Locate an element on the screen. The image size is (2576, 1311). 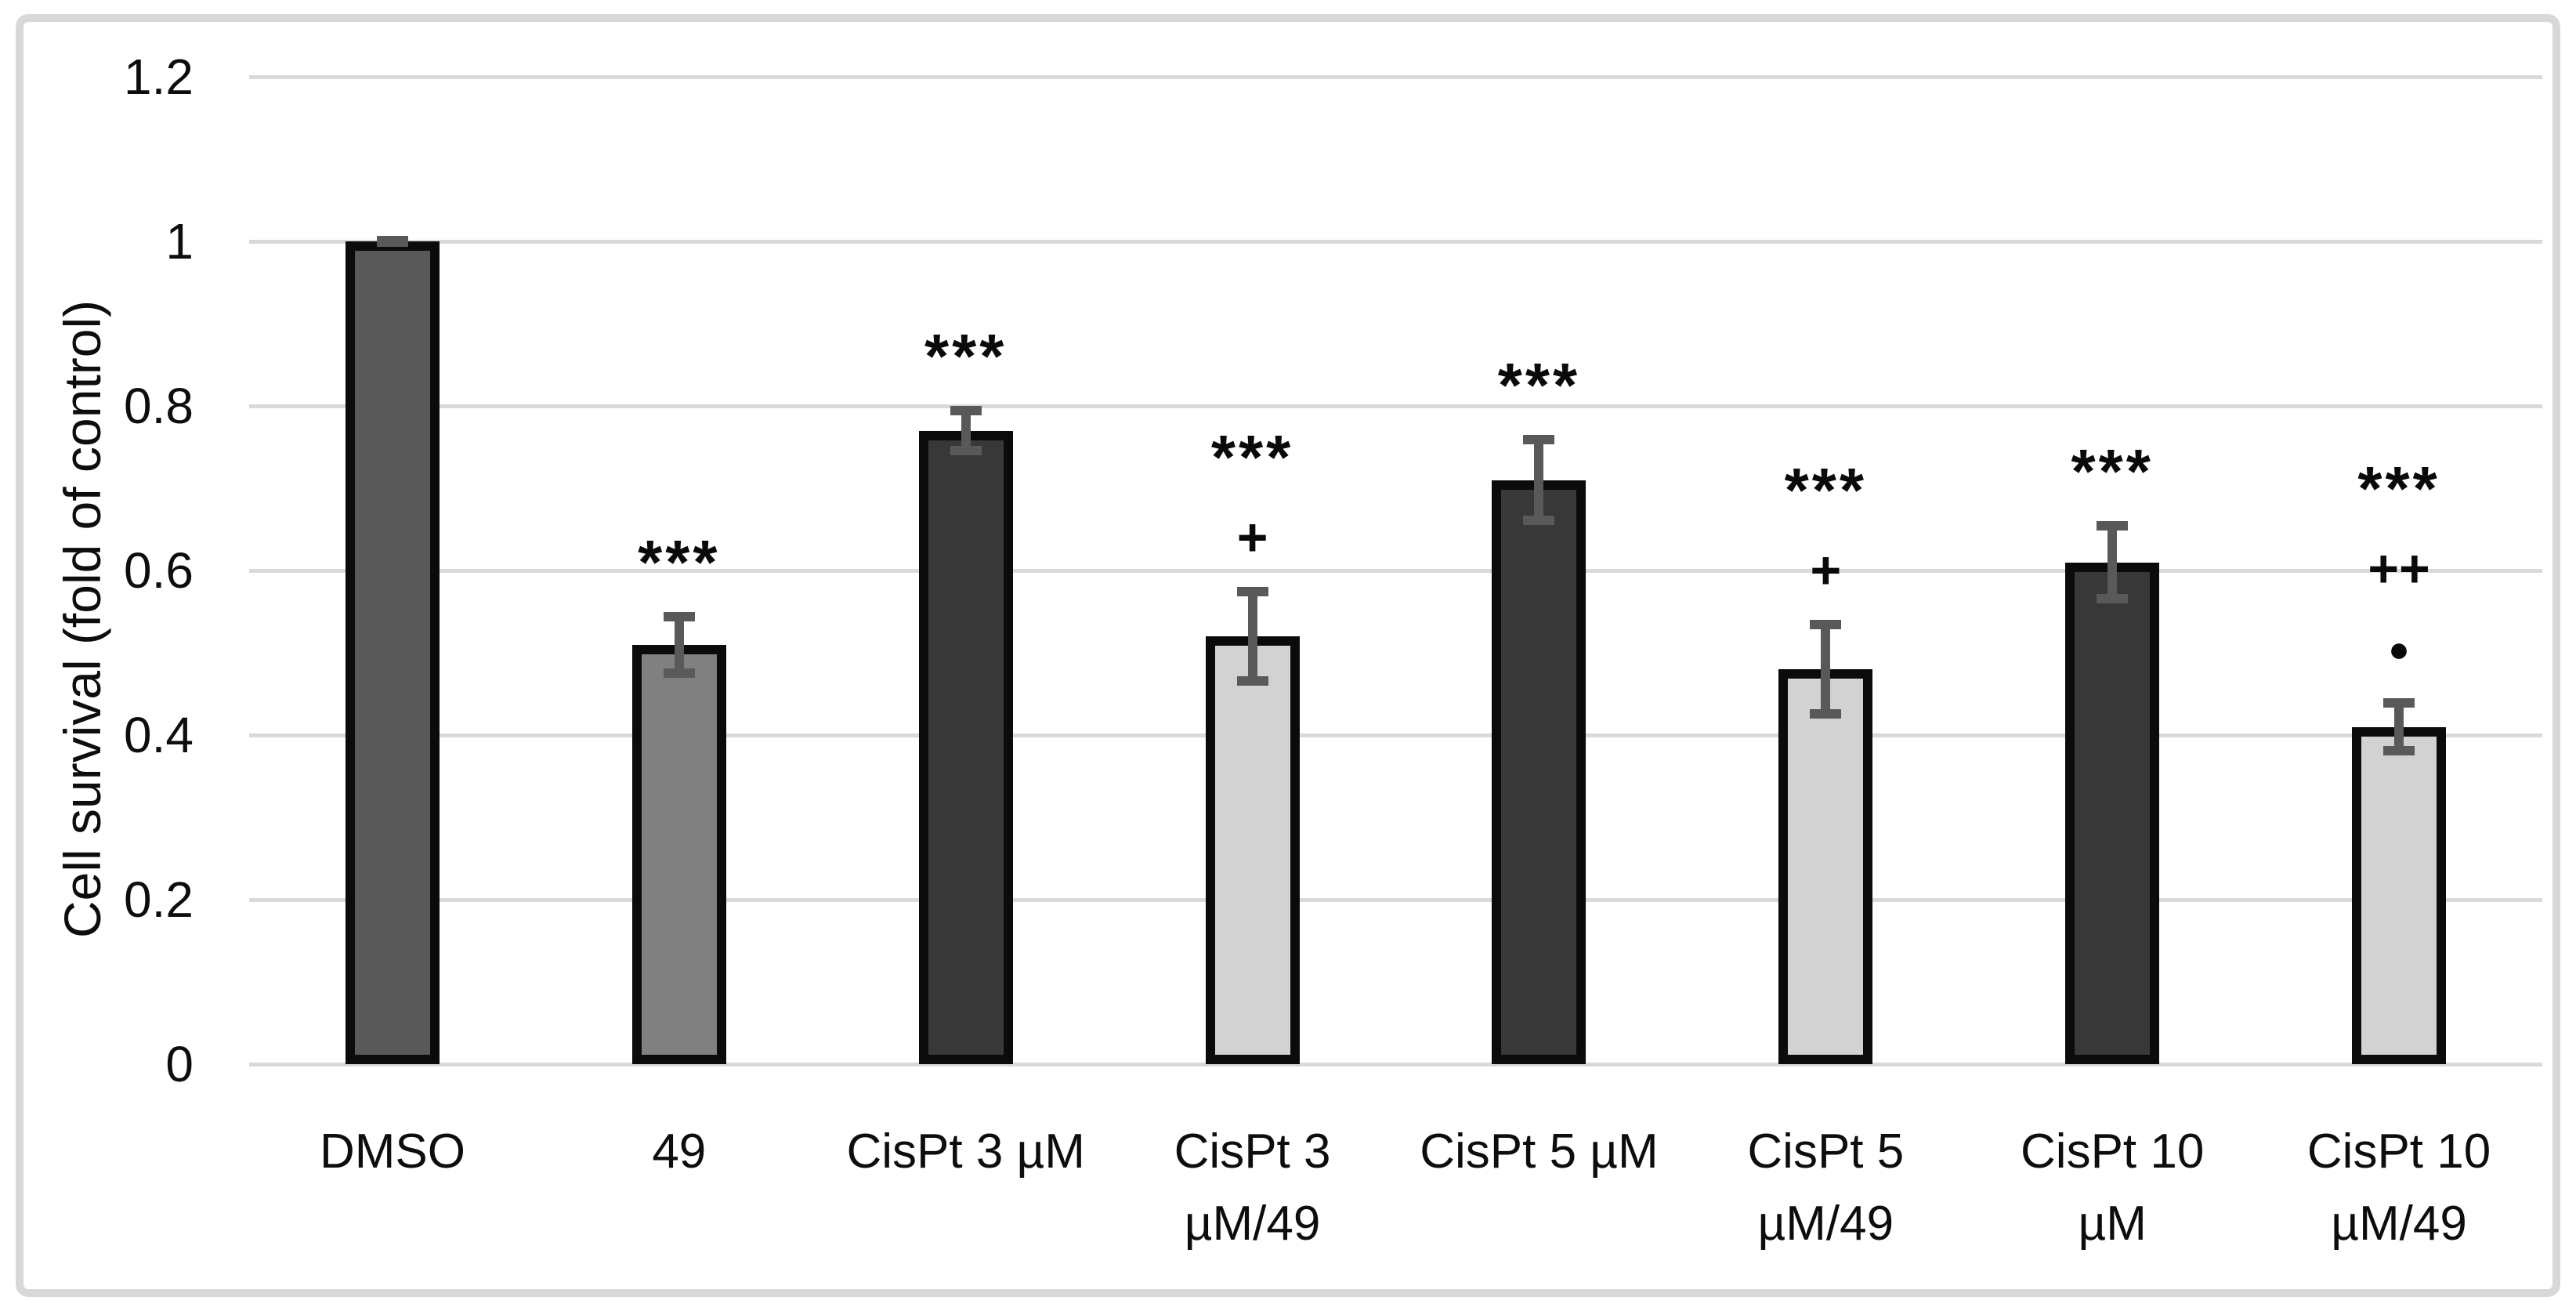
x-tick-label: CisPt 3 µM/49 is located at coordinates (1252, 1188).